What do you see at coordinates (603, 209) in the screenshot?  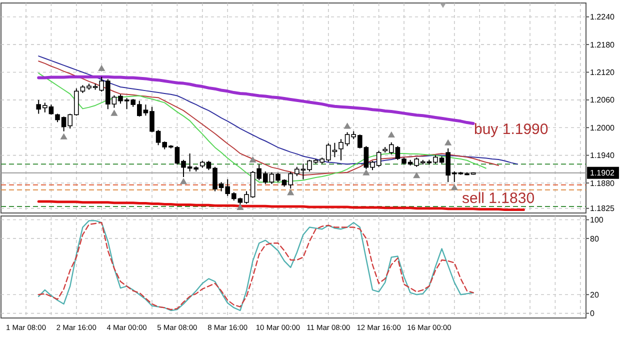 I see `y-tick-label: 1.1825` at bounding box center [603, 209].